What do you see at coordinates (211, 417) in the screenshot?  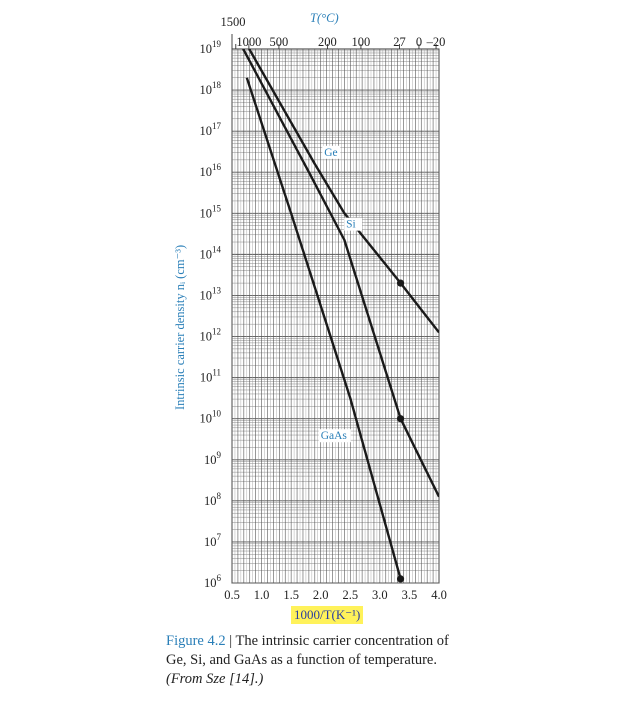 I see `y-tick-label: 10¹⁰` at bounding box center [211, 417].